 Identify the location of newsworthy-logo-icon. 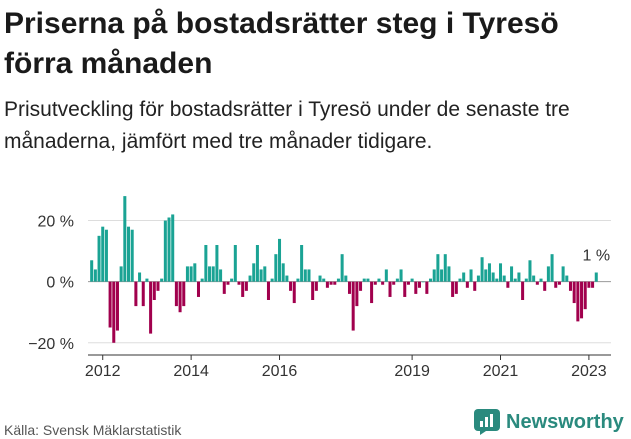
(487, 422).